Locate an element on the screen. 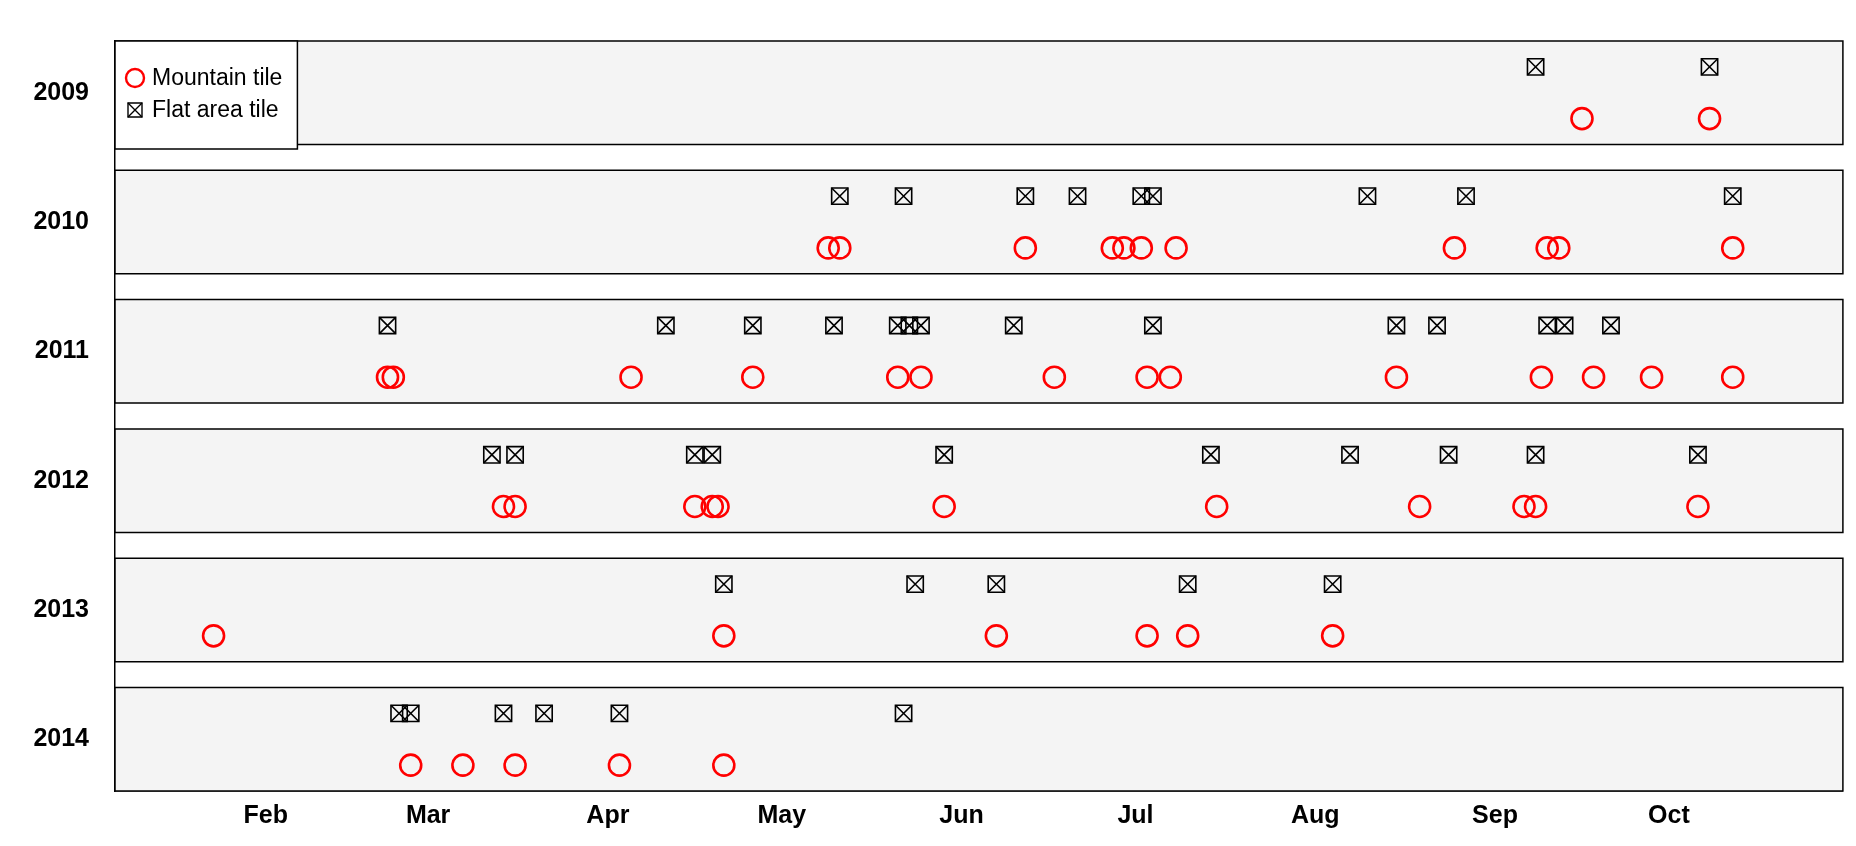 Image resolution: width=1856 pixels, height=846 pixels. x-tick-label: Mar is located at coordinates (428, 813).